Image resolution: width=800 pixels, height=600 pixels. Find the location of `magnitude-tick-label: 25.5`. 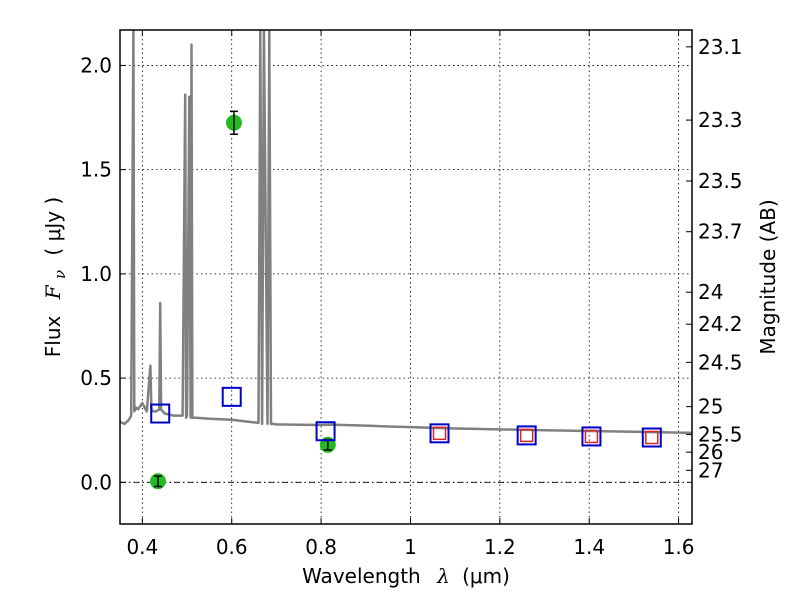

magnitude-tick-label: 25.5 is located at coordinates (720, 435).